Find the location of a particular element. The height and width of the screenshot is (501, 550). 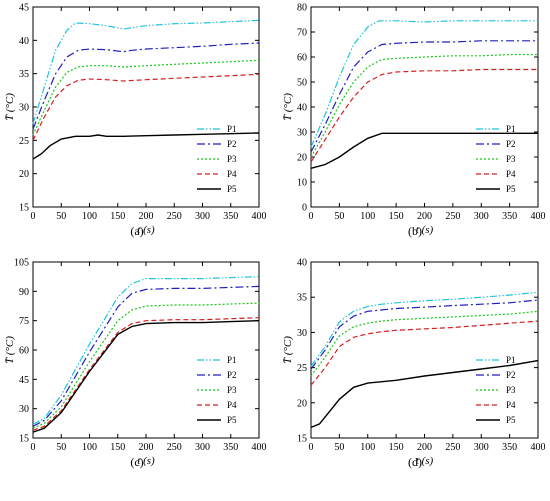

panel-label: (c) is located at coordinates (136, 462).